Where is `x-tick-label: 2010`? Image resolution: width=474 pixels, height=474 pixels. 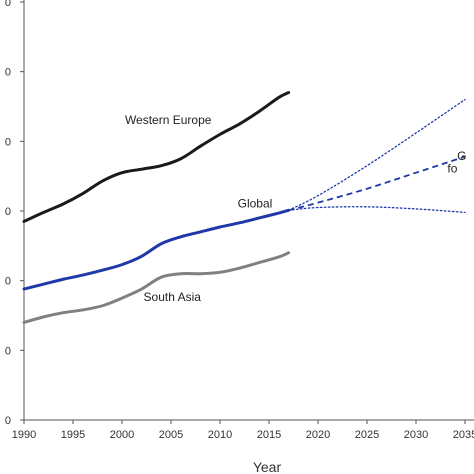
x-tick-label: 2010 is located at coordinates (220, 435).